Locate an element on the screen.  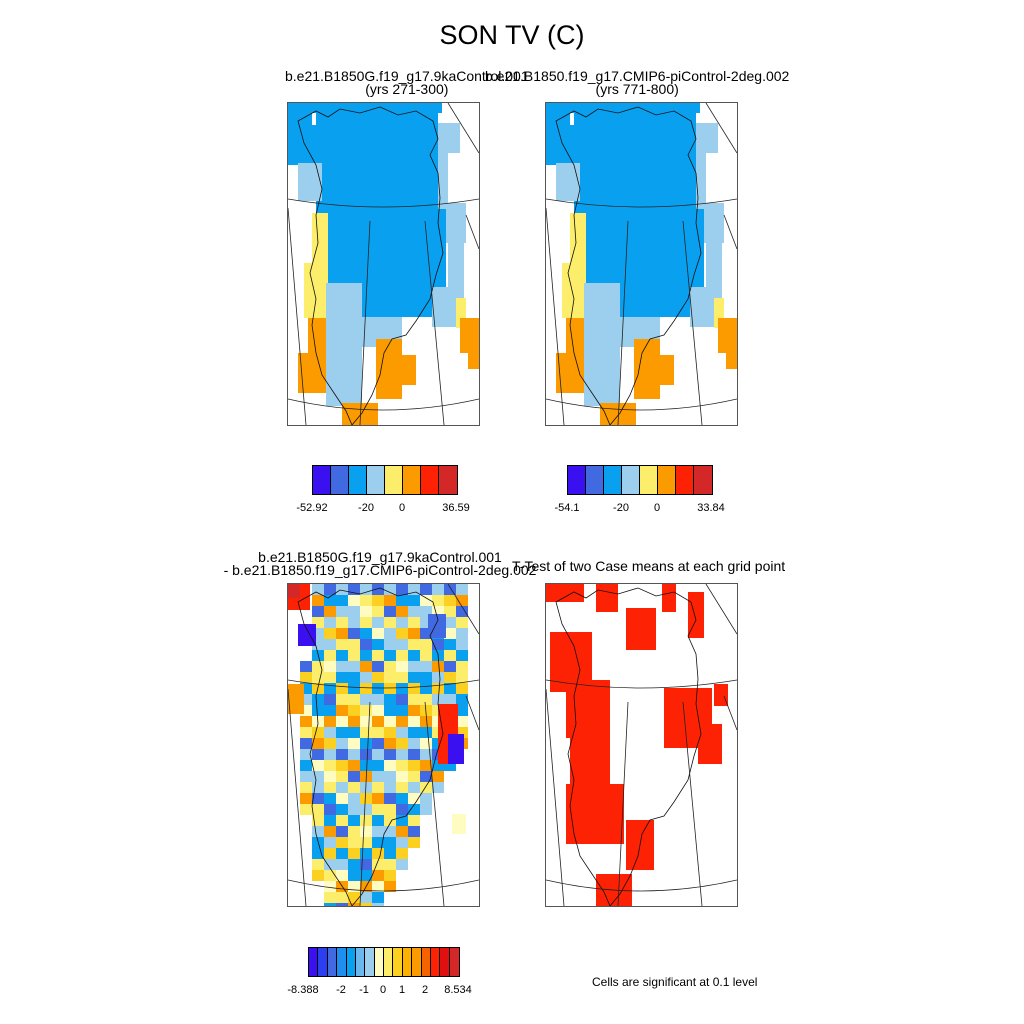
panel1-title-line2: (yrs 271-300) is located at coordinates (407, 89).